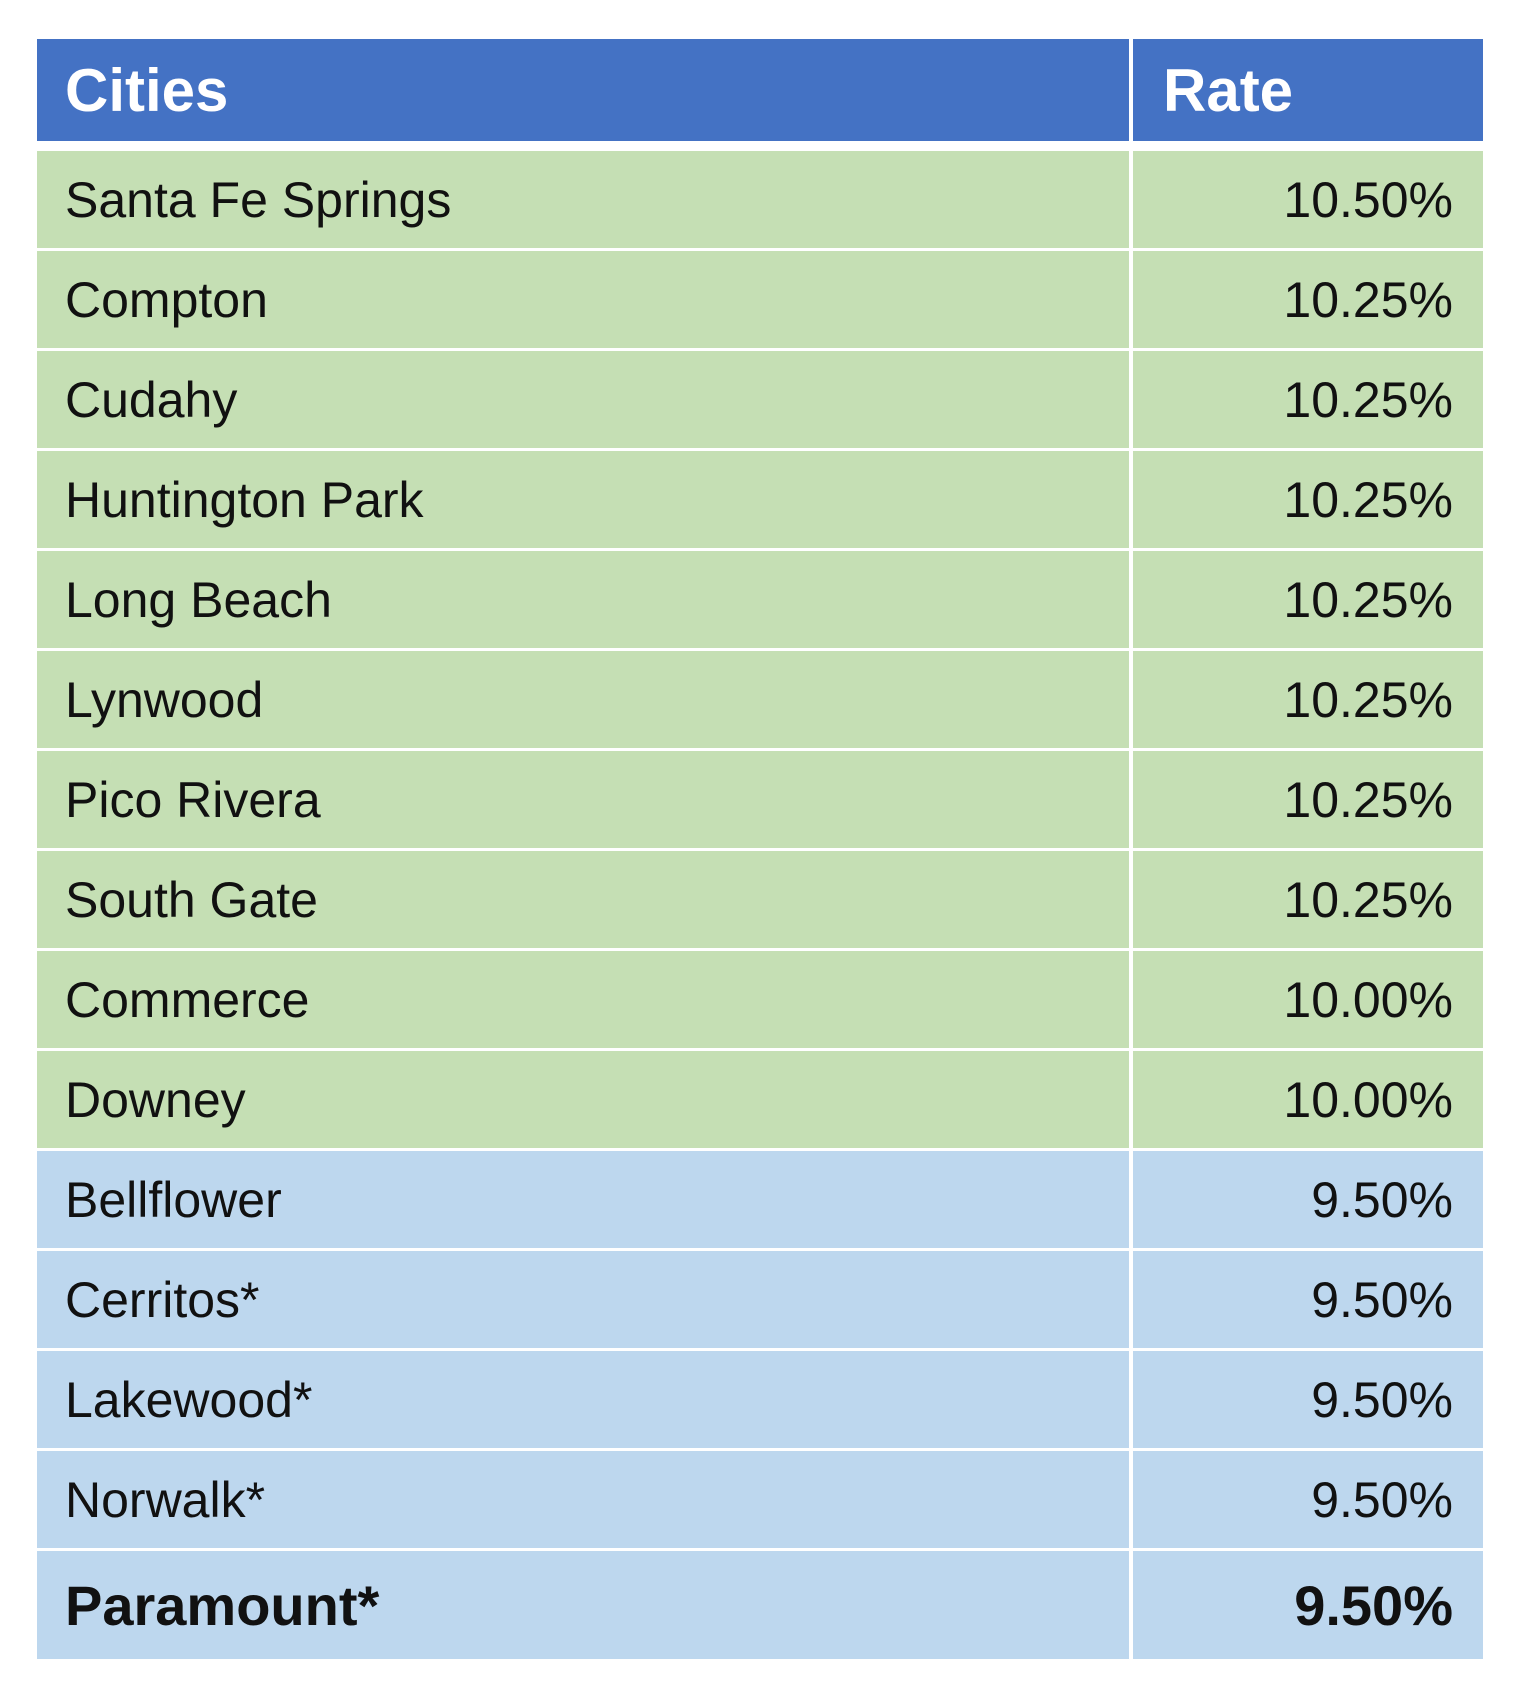 The height and width of the screenshot is (1698, 1516). I want to click on city-name-cell: Lakewood*, so click(585, 1401).